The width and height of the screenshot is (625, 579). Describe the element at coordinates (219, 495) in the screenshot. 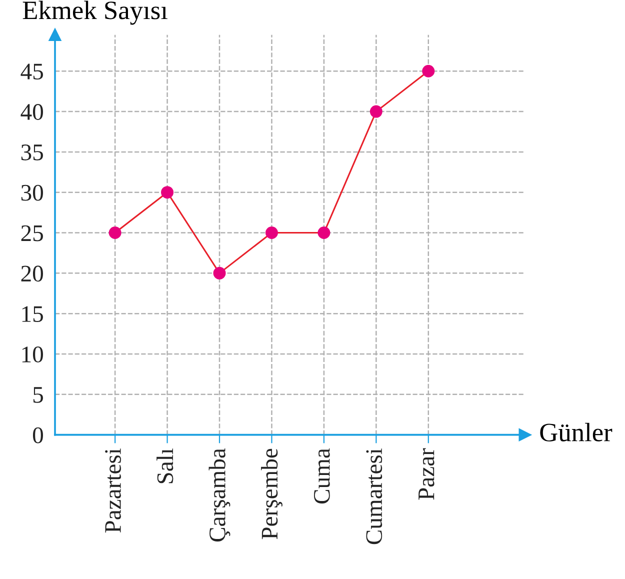

I see `x-tick-label: Çarşamba` at that location.